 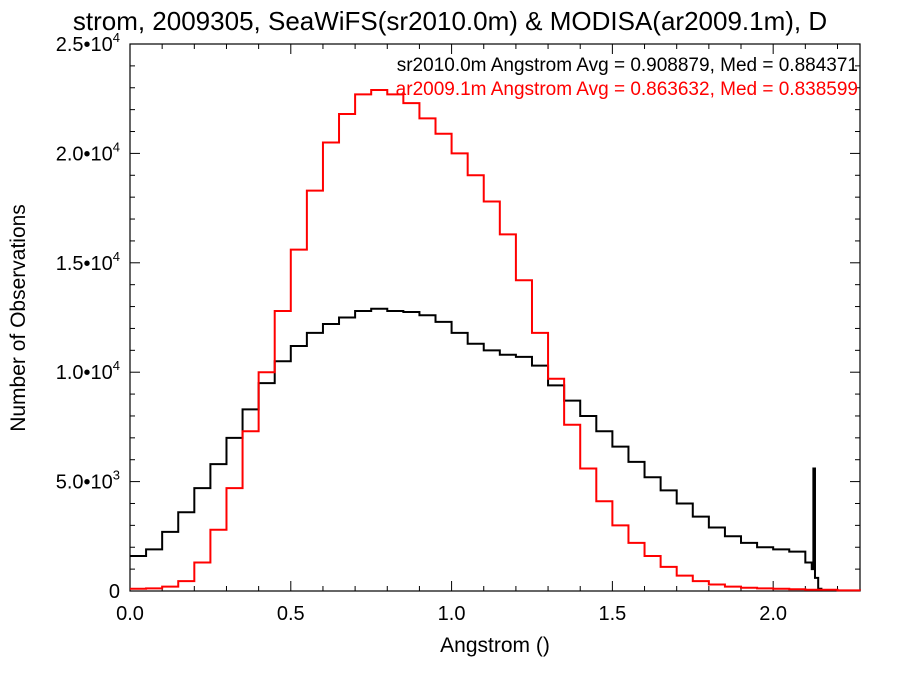 I want to click on y-tick-mantissa: 0, so click(x=114, y=592).